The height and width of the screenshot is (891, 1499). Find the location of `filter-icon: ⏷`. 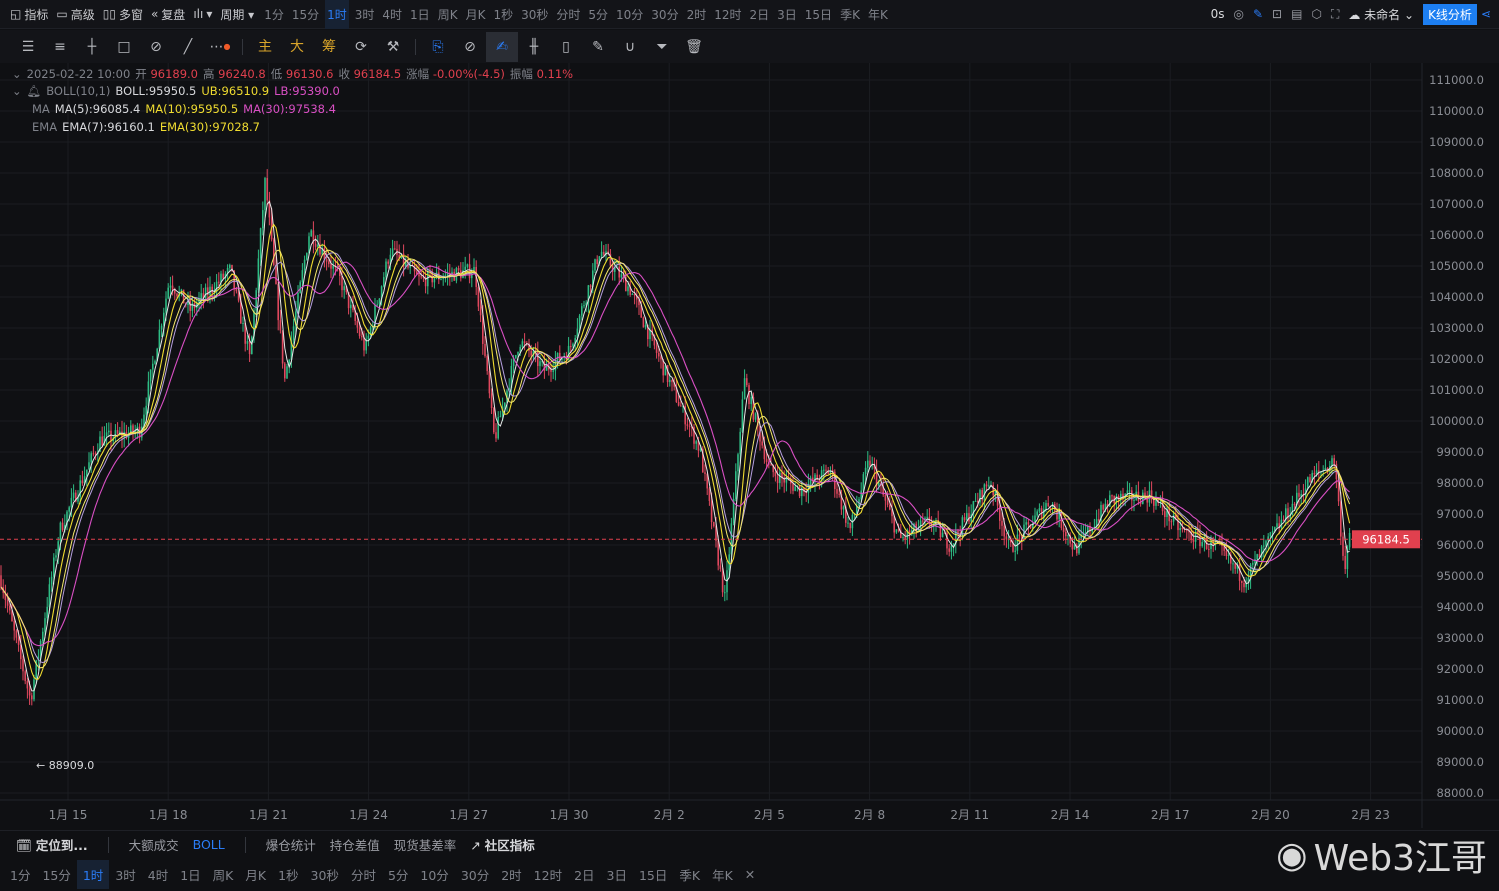

filter-icon: ⏷ is located at coordinates (662, 46).